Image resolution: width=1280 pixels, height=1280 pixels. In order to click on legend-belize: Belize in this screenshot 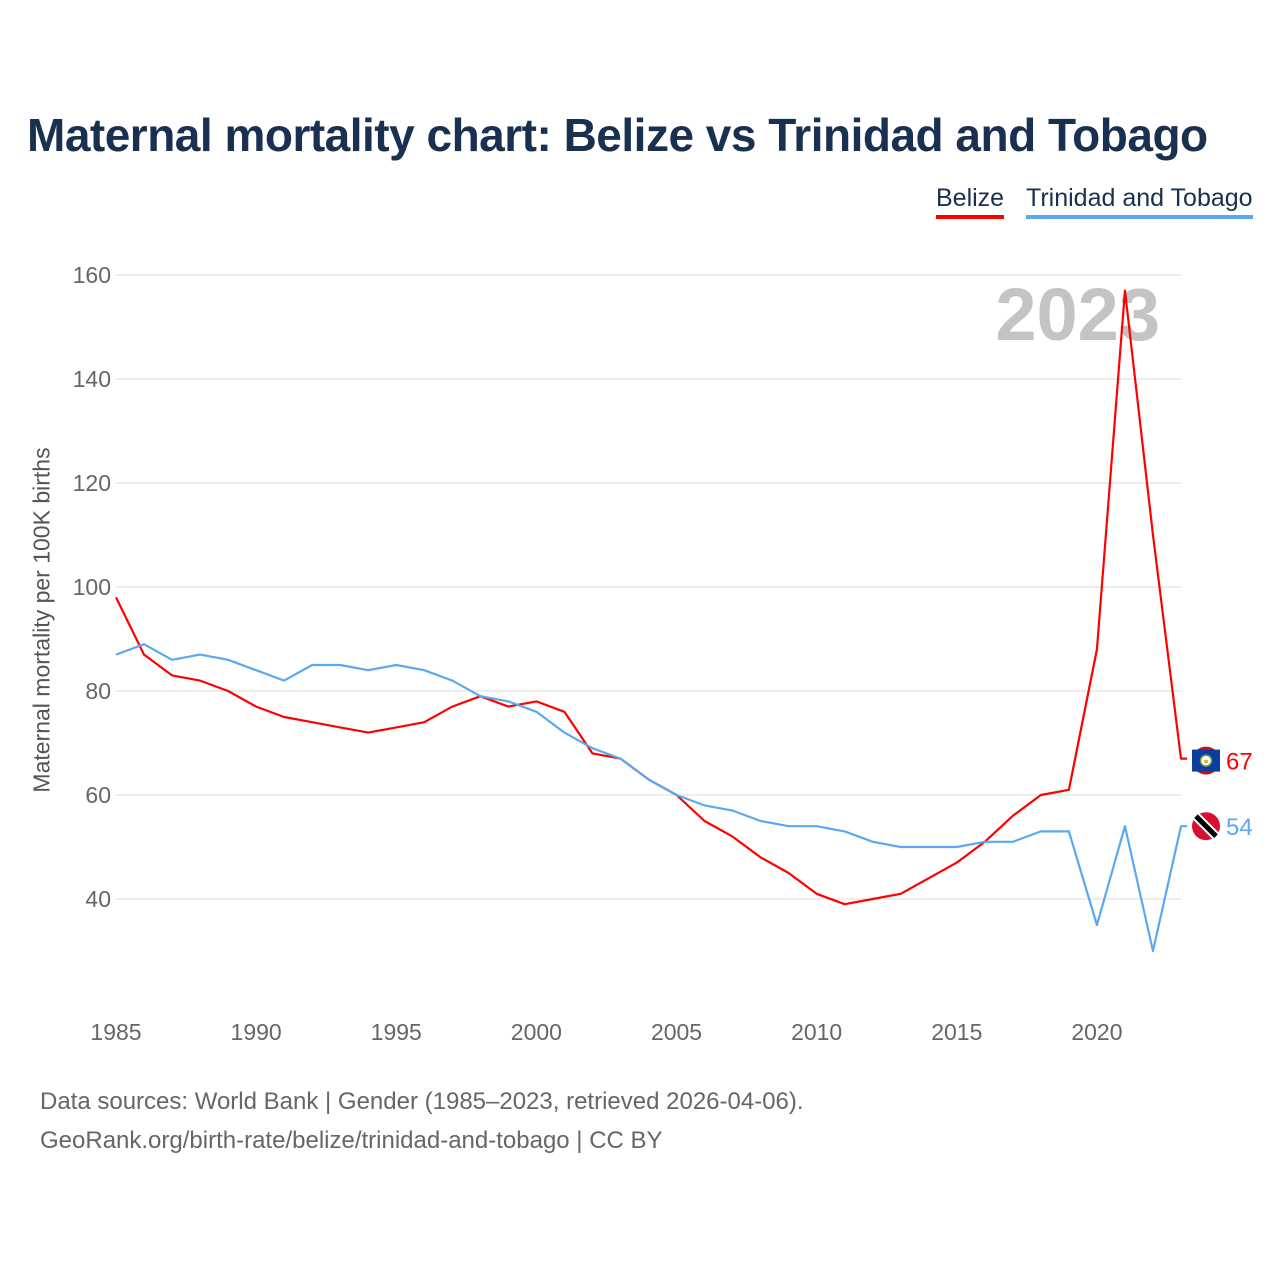, I will do `click(970, 201)`.